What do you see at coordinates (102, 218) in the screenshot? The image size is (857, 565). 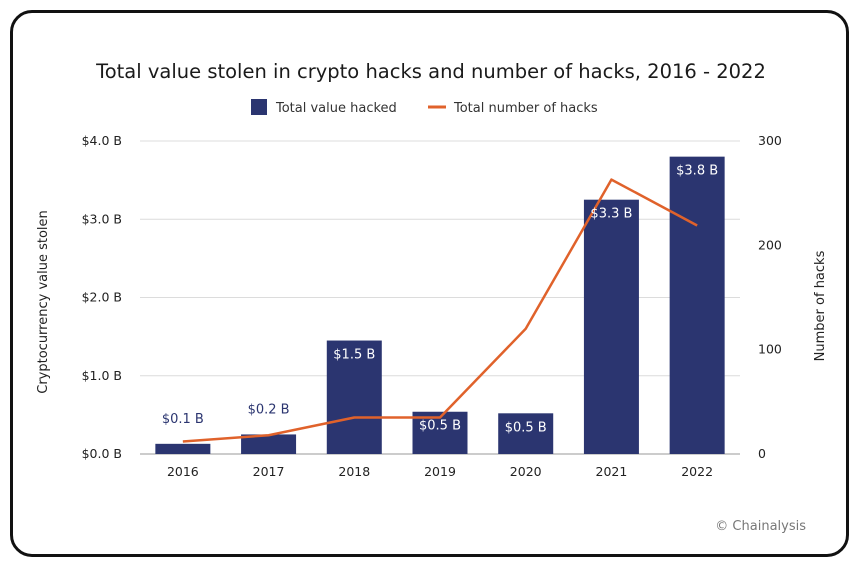 I see `left-tick-label: $3.0 B` at bounding box center [102, 218].